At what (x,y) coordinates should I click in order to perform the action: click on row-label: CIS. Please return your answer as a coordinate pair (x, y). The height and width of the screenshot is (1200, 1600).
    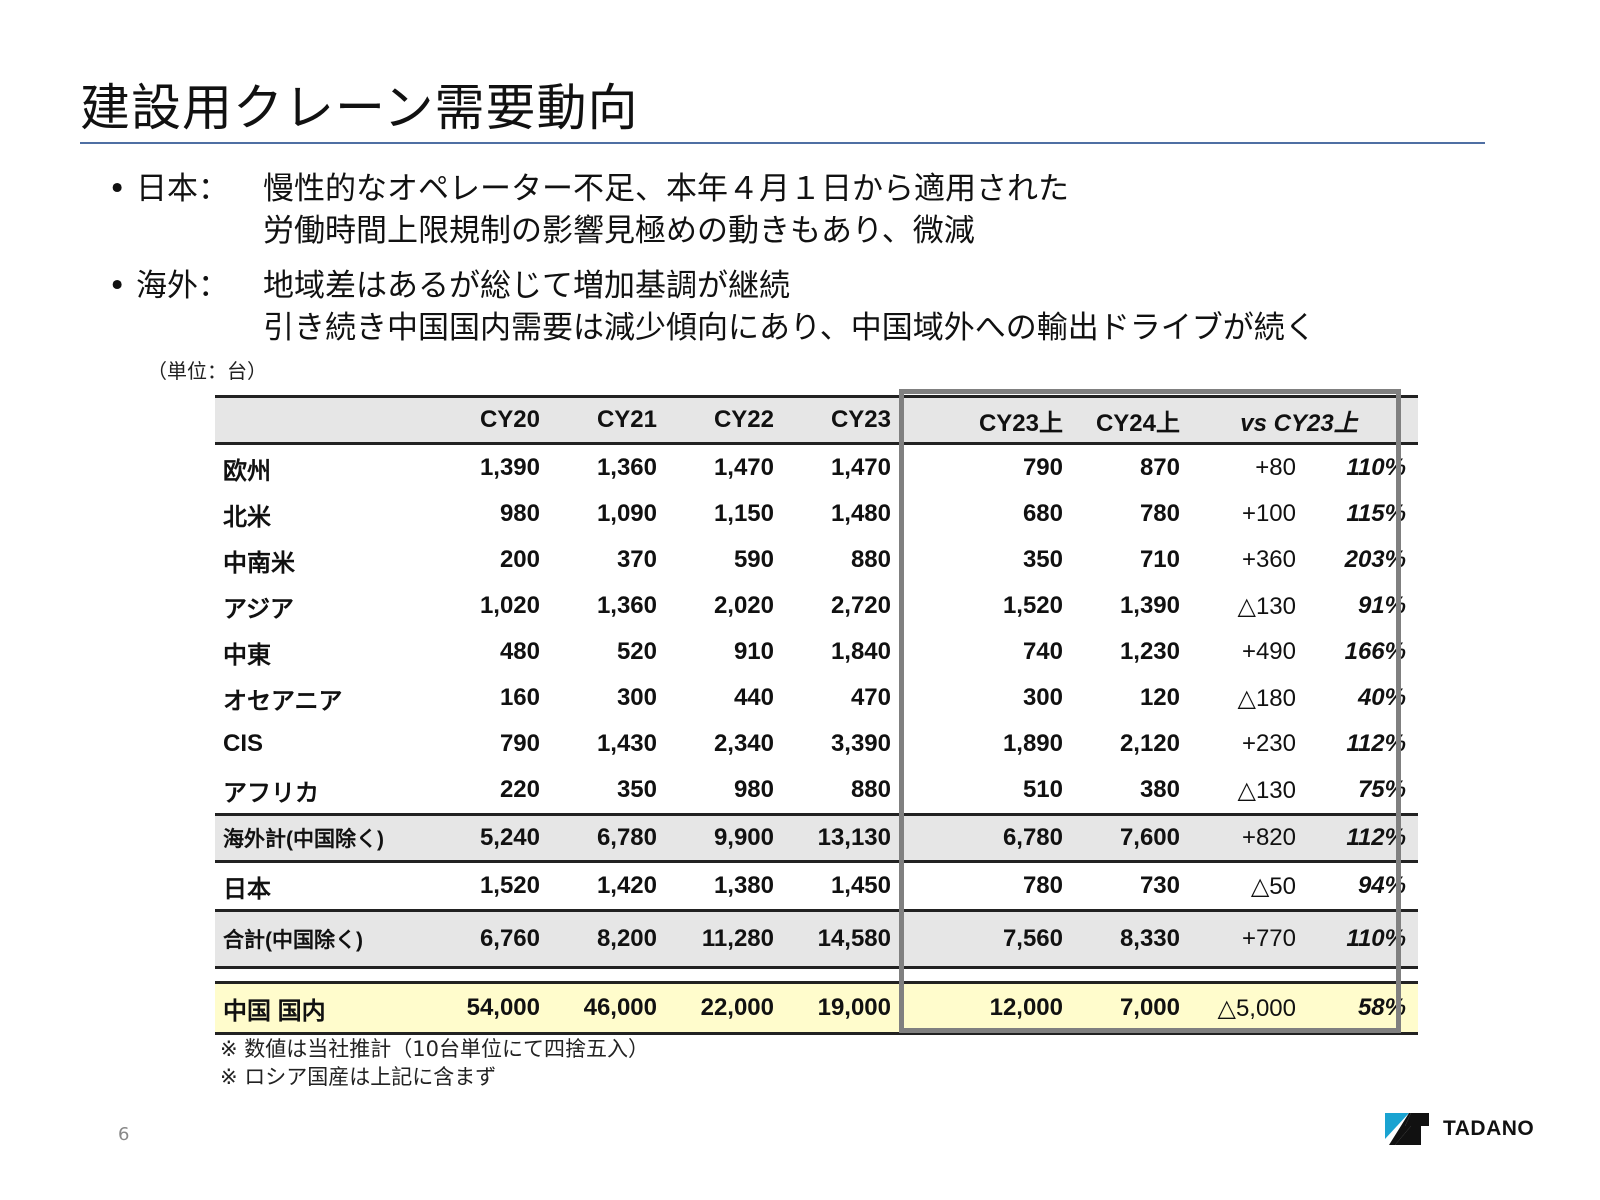
    Looking at the image, I should click on (243, 743).